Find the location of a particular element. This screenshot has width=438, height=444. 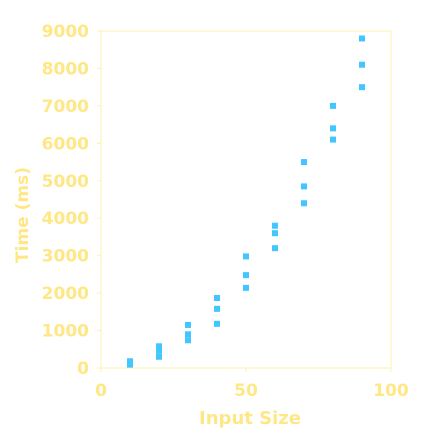

x-axis-label: Input Size is located at coordinates (250, 418).